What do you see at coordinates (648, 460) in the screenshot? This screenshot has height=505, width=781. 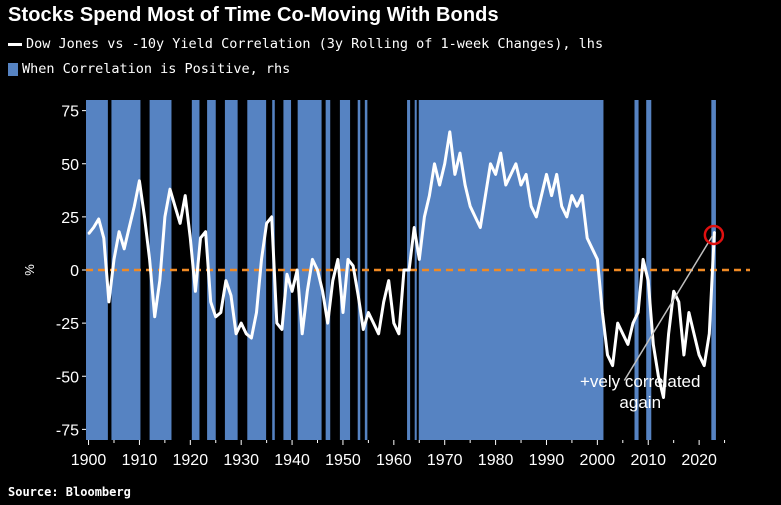 I see `x-tick-label: 2010` at bounding box center [648, 460].